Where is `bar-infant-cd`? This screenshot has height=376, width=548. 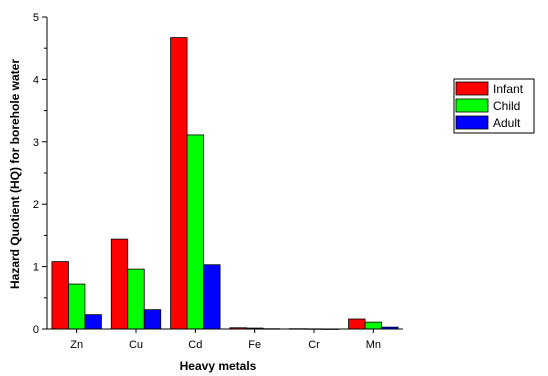 bar-infant-cd is located at coordinates (179, 183).